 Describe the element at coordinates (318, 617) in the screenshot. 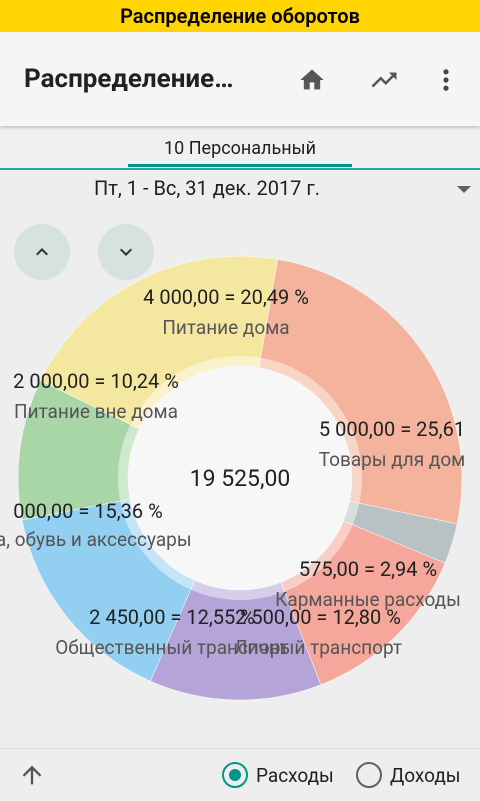

I see `slice-value-label: 2 500,00 = 12,80 %` at that location.